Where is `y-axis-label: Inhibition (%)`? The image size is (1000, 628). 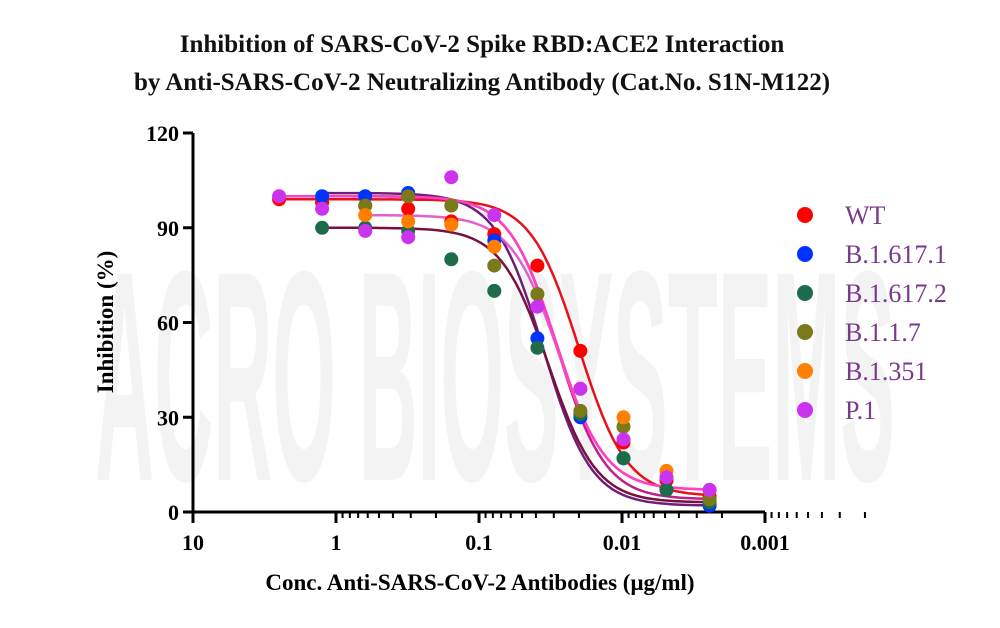 y-axis-label: Inhibition (%) is located at coordinates (105, 322).